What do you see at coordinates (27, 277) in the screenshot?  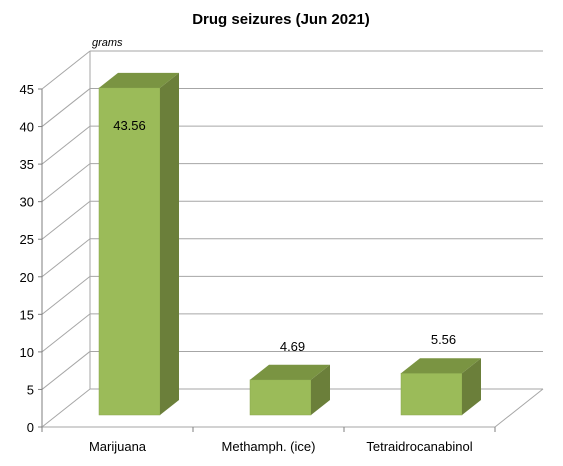 I see `y-tick-label: 20` at bounding box center [27, 277].